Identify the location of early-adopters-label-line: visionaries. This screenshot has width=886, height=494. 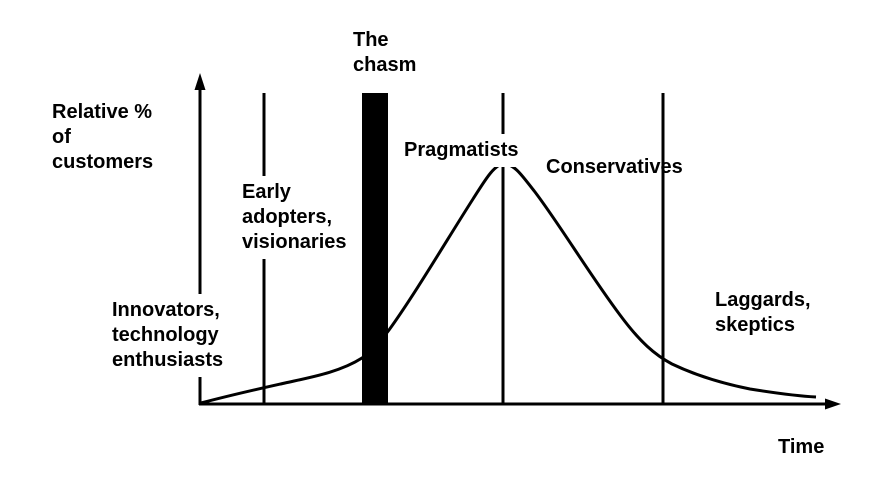
(294, 242).